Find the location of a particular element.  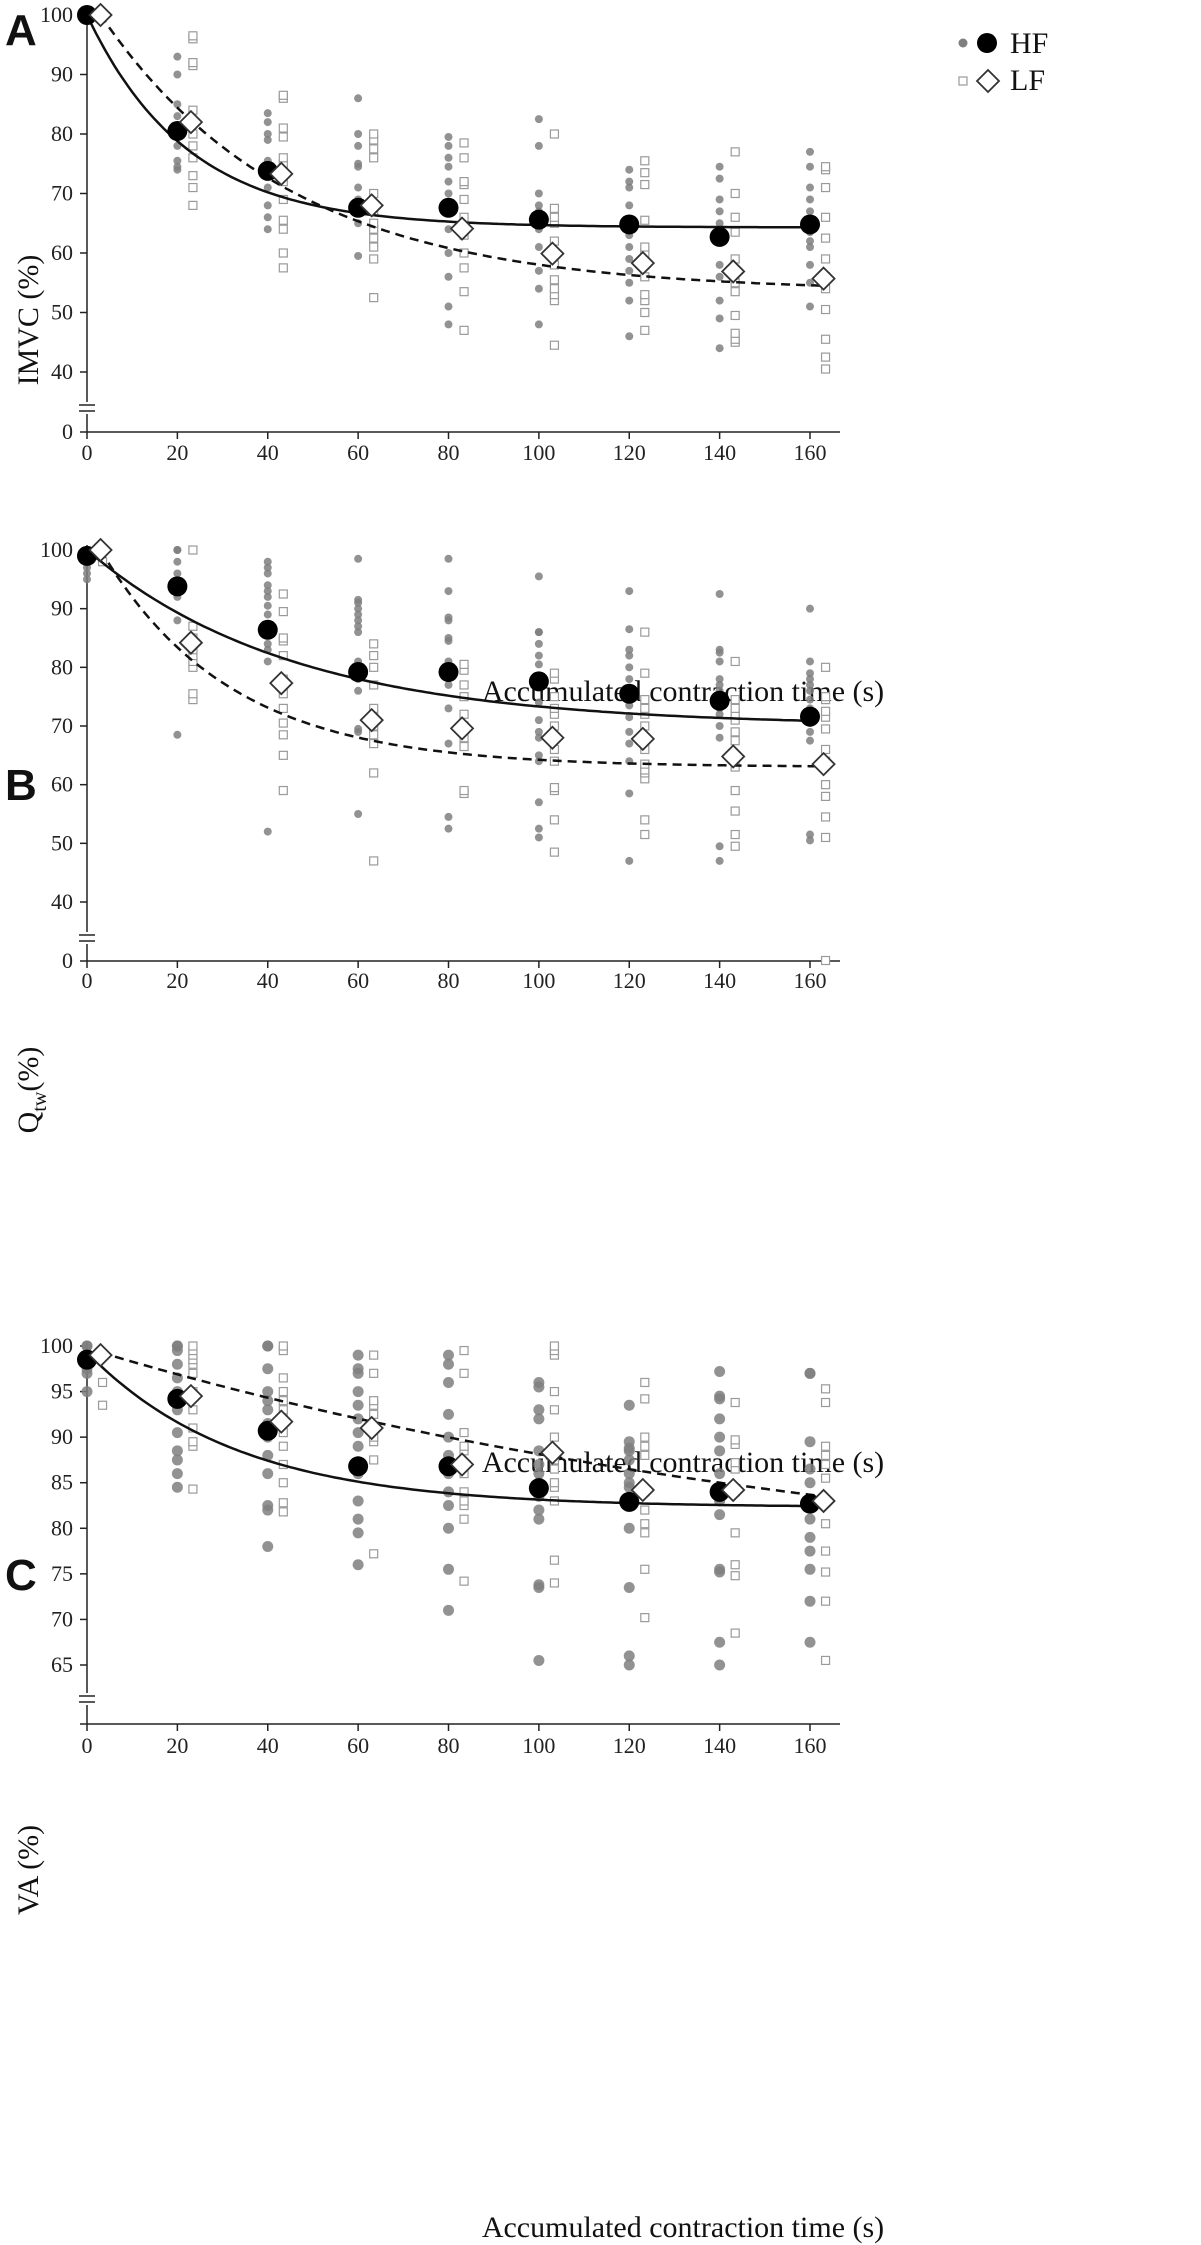

legend-lf-mean-marker is located at coordinates (988, 81).